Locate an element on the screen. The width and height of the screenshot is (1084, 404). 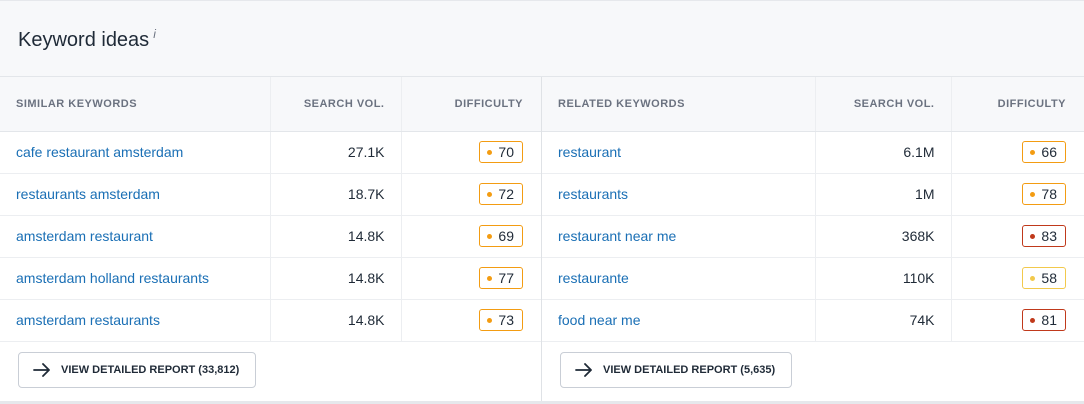
difficulty-badge: 81 is located at coordinates (1044, 320).